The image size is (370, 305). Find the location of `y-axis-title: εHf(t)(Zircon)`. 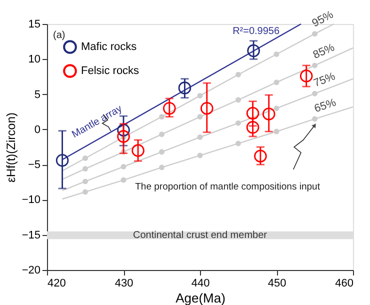

y-axis-title: εHf(t)(Zircon) is located at coordinates (11, 147).